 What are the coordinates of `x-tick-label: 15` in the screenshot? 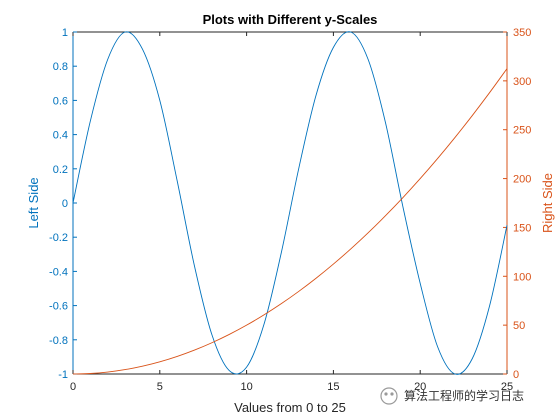 It's located at (333, 387).